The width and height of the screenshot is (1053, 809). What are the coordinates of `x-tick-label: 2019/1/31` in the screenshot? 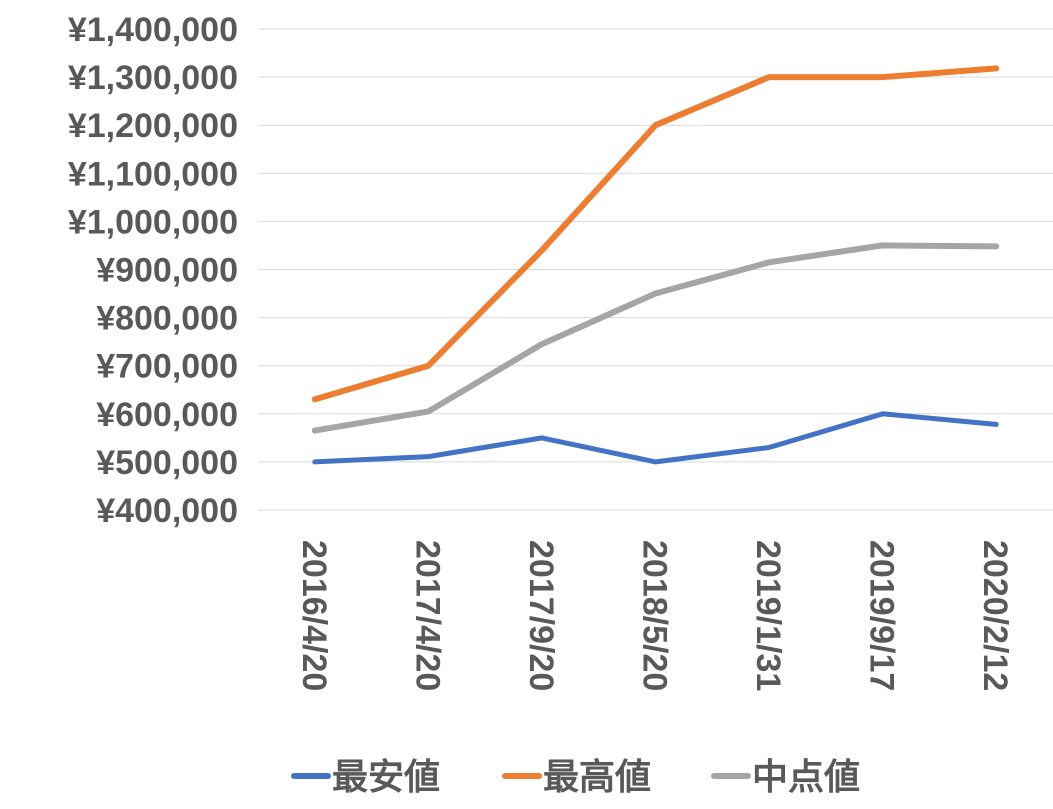 It's located at (768, 615).